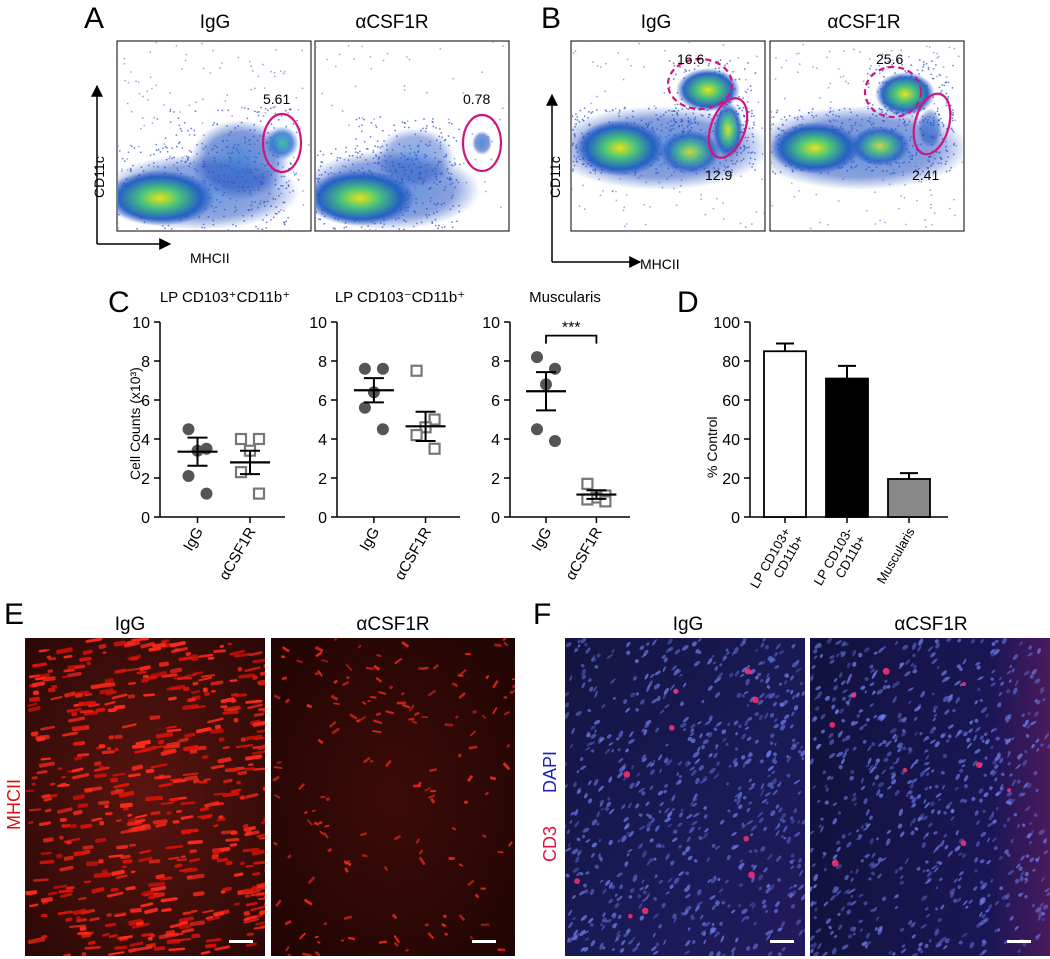 This screenshot has height=959, width=1050. What do you see at coordinates (214, 136) in the screenshot?
I see `flow-plot-a-igg` at bounding box center [214, 136].